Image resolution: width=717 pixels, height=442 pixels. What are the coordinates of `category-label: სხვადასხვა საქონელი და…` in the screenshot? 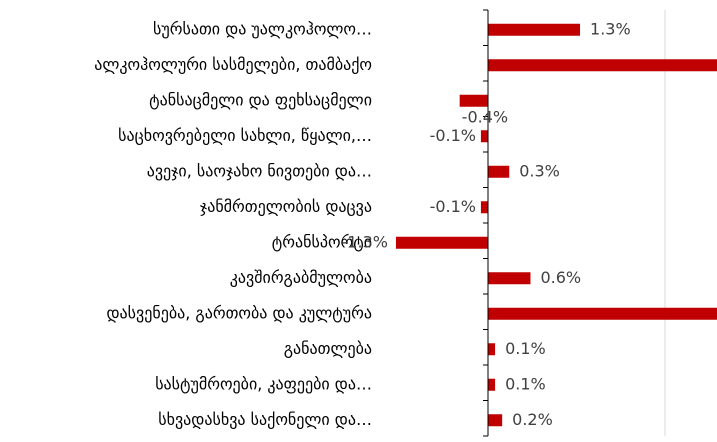 It's located at (265, 419).